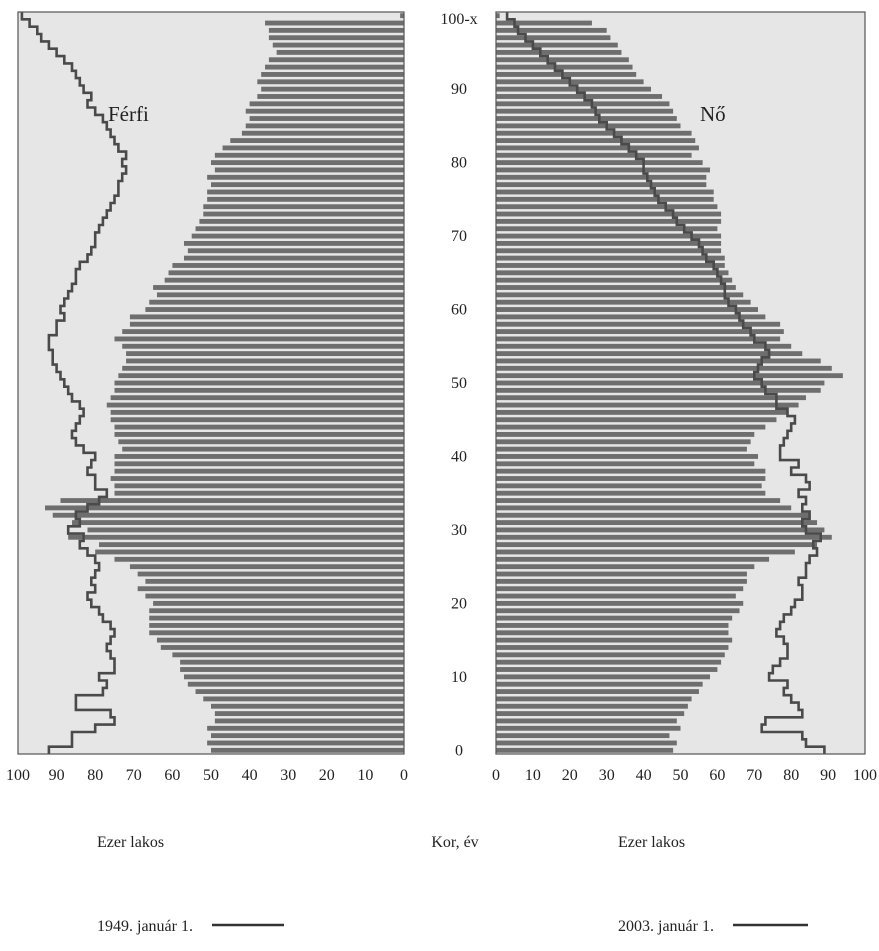 This screenshot has width=879, height=951. Describe the element at coordinates (327, 775) in the screenshot. I see `male-x-tick-20: 20` at that location.